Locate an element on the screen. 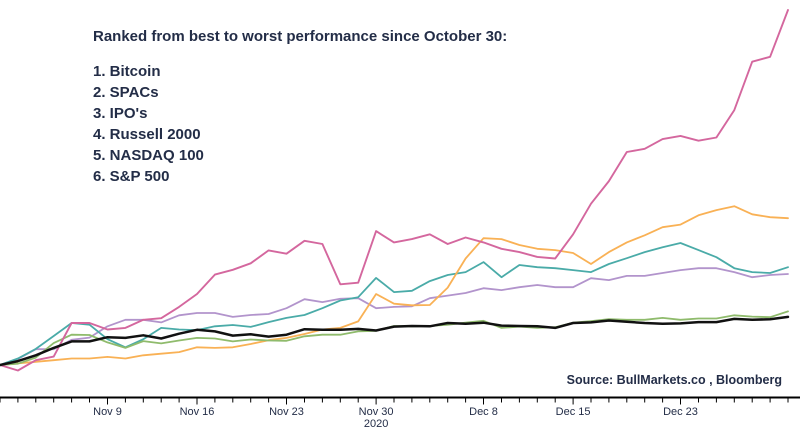  ranking-item-2: 2. SPACs is located at coordinates (126, 92).